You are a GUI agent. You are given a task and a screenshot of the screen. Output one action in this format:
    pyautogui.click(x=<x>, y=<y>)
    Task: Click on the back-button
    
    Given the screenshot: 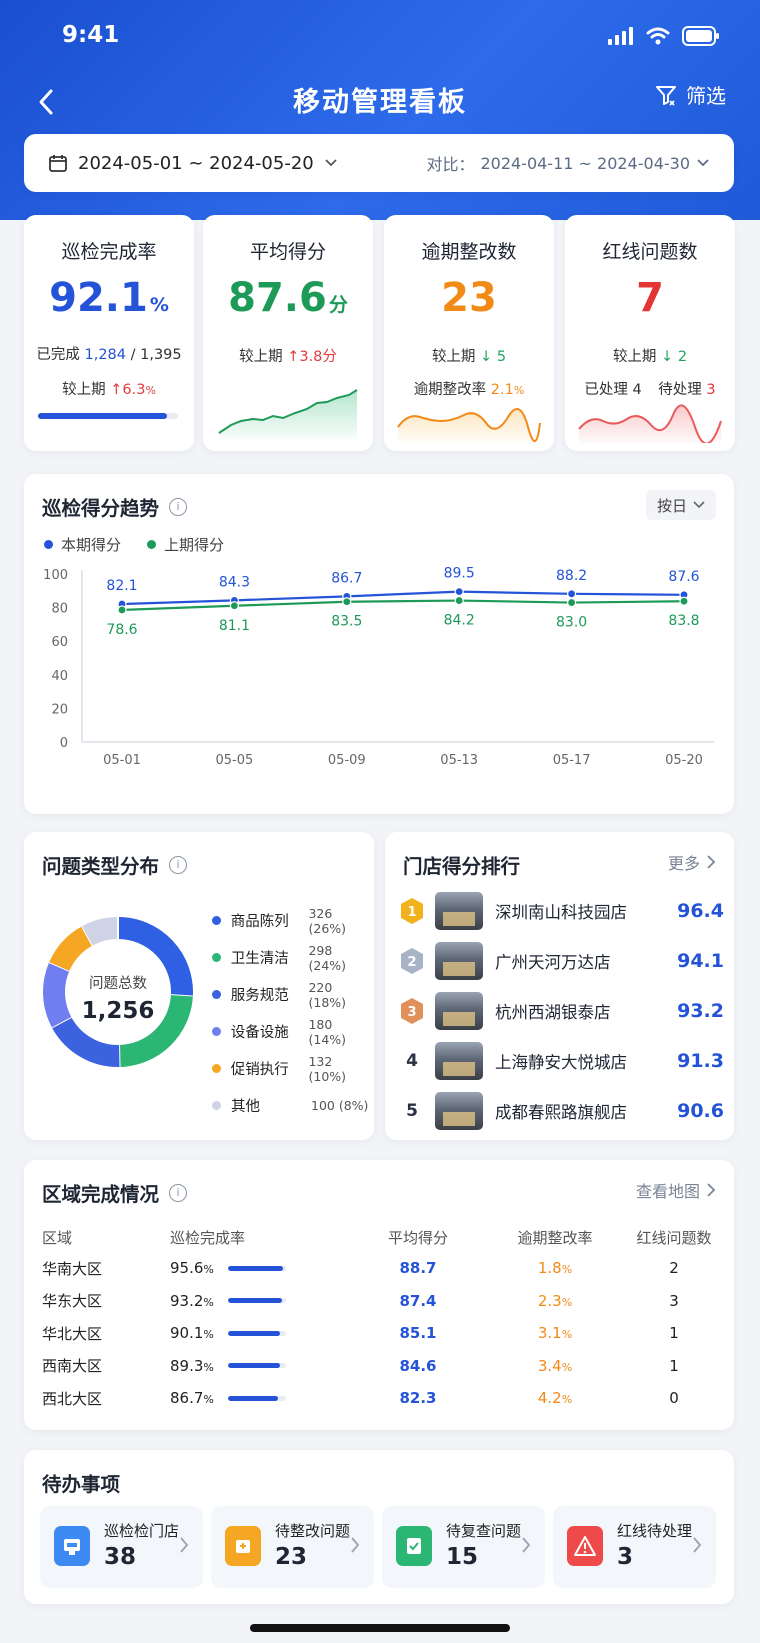 What is the action you would take?
    pyautogui.click(x=56, y=102)
    